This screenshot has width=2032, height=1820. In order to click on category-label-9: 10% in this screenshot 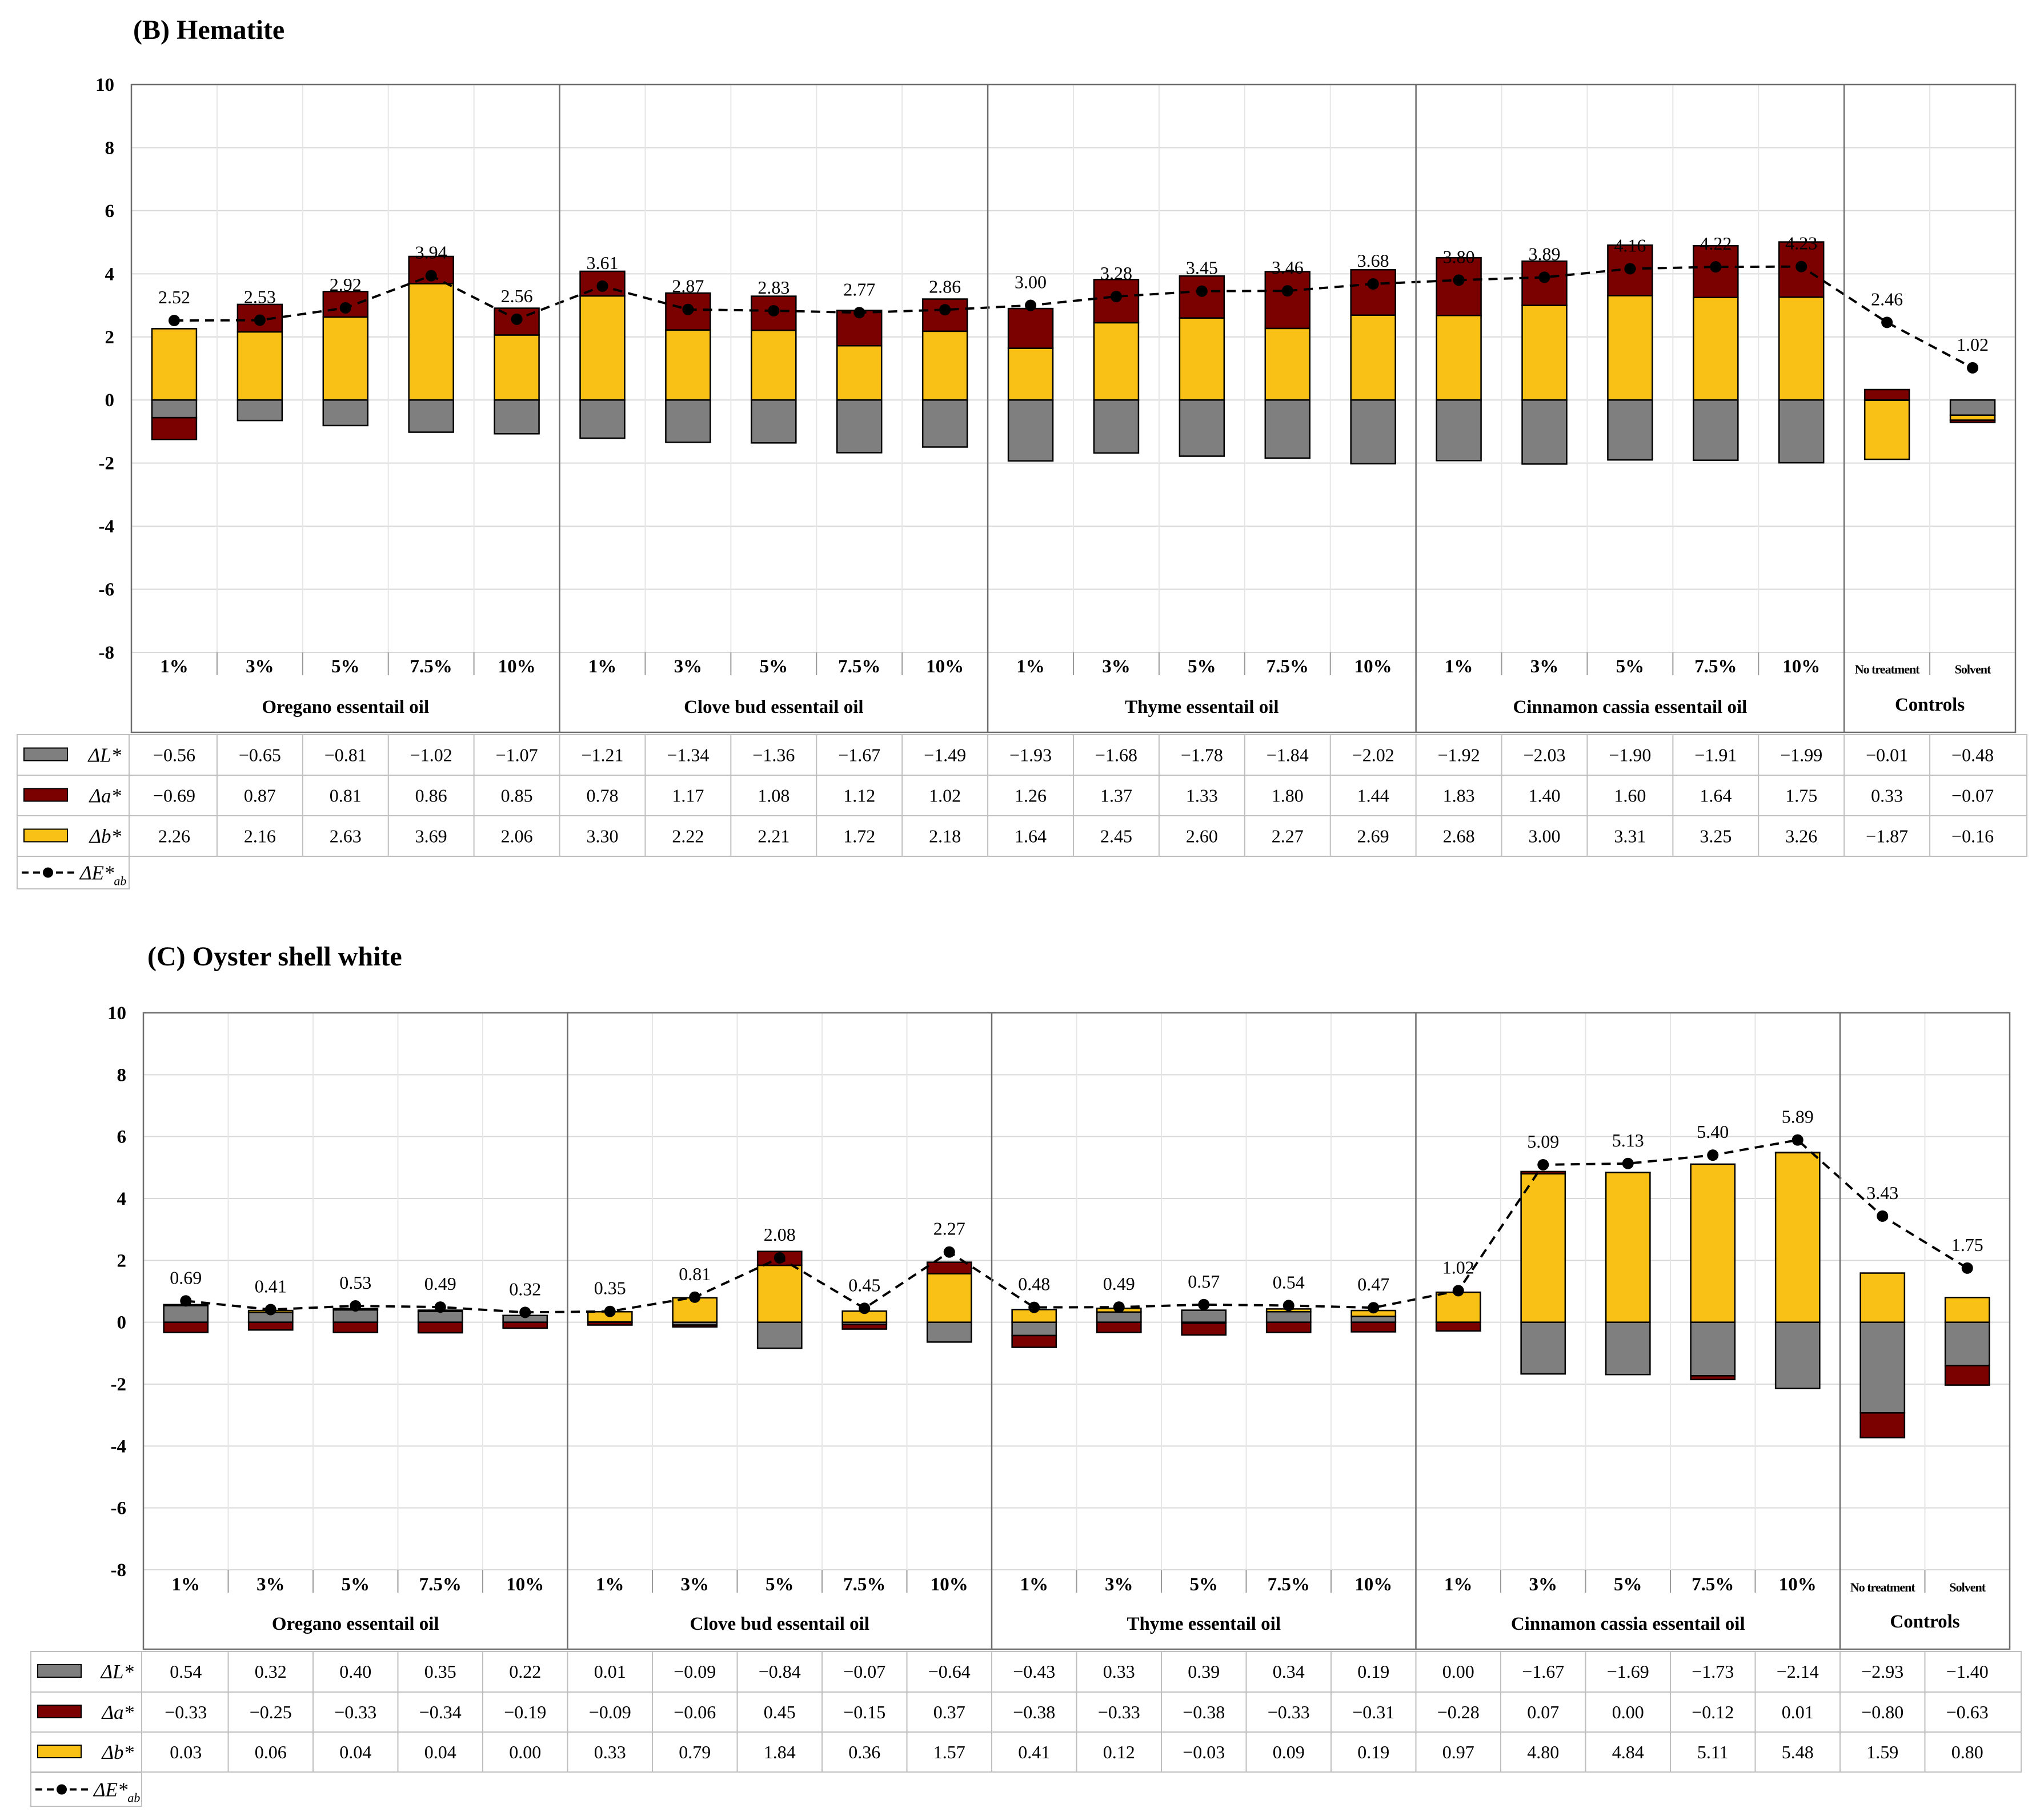, I will do `click(945, 666)`.